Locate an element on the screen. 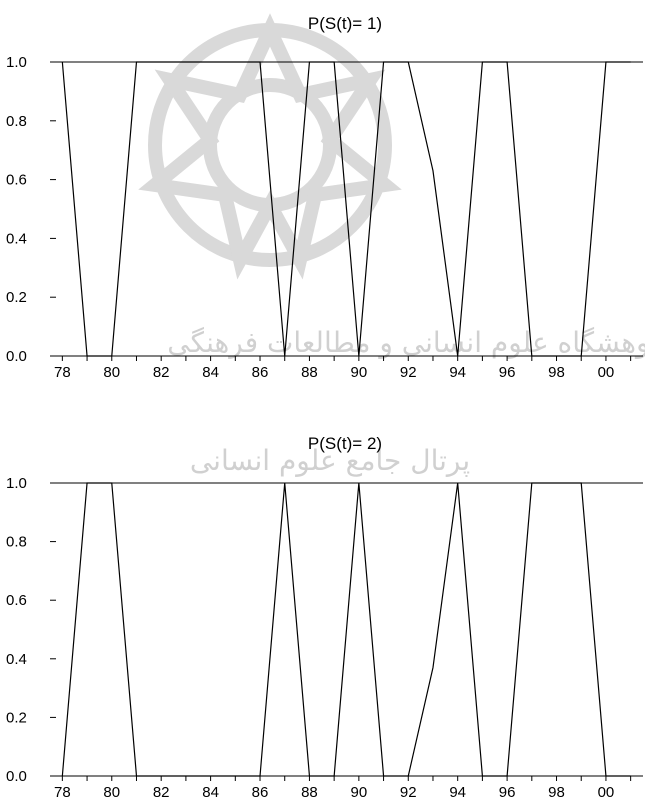 The height and width of the screenshot is (805, 645). chart-title: P(S(t)= 2) is located at coordinates (345, 443).